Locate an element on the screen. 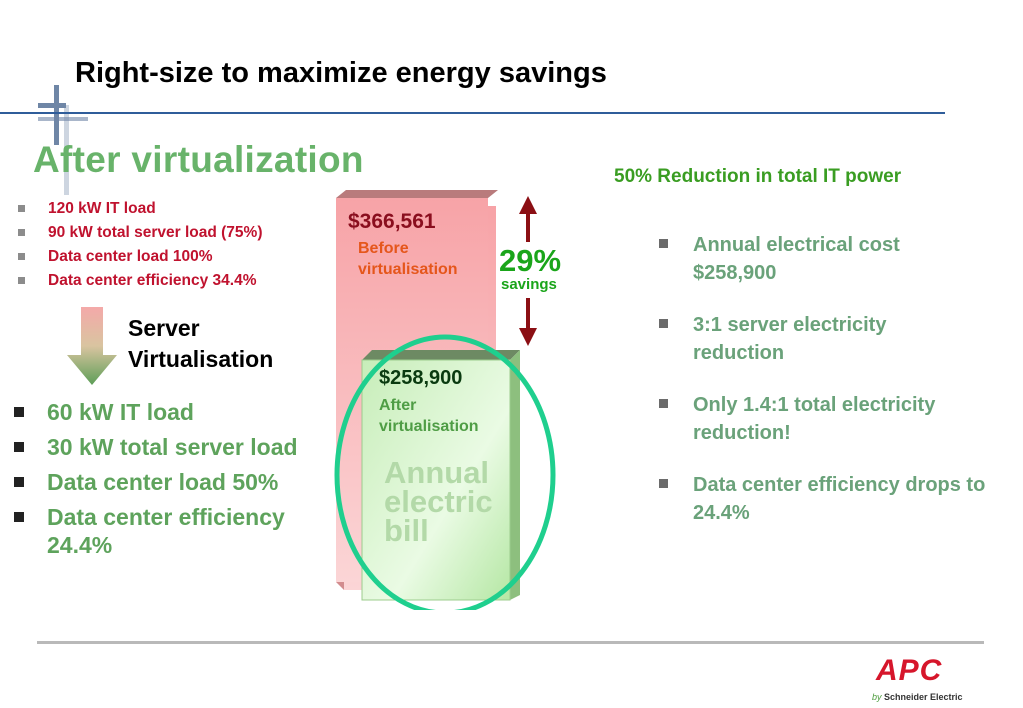 This screenshot has height=708, width=1023. savings-arrow-icon is located at coordinates (528, 271).